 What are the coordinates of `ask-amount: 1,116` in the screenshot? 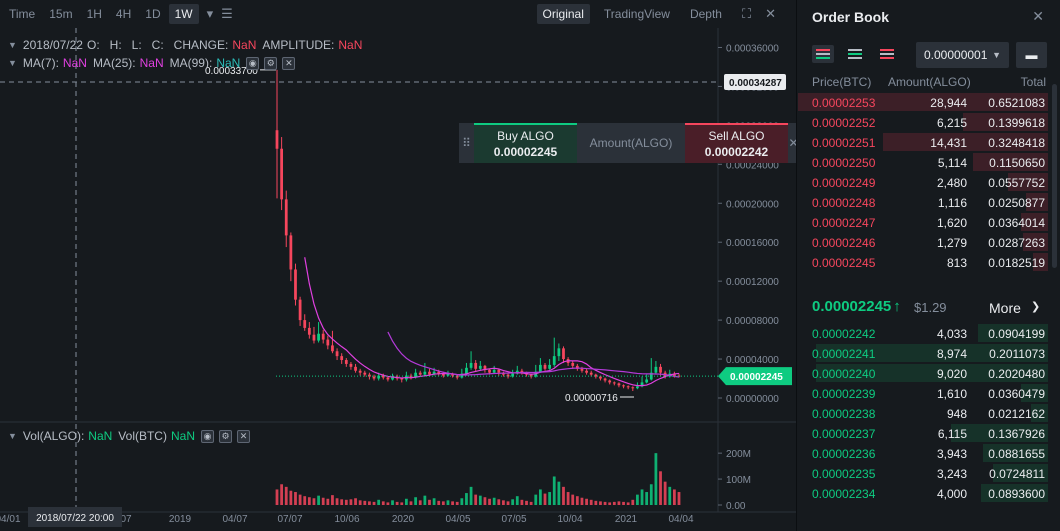 It's located at (952, 203).